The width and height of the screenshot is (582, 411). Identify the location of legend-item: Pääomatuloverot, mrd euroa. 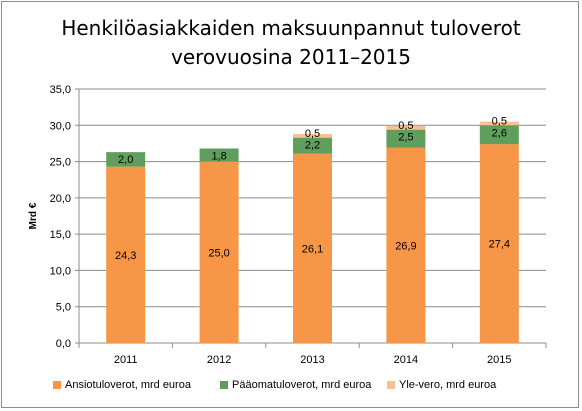
(295, 385).